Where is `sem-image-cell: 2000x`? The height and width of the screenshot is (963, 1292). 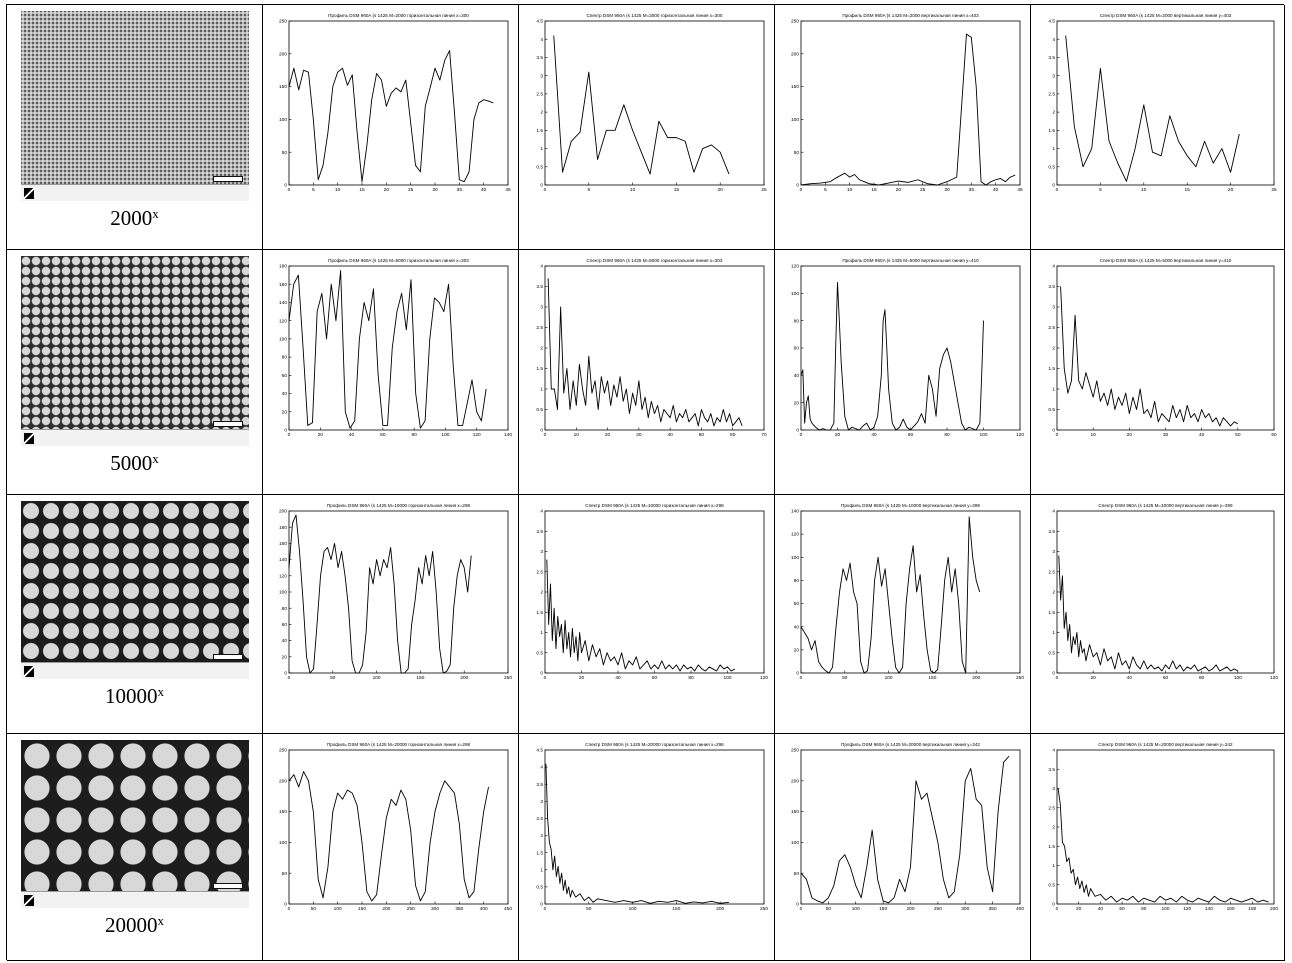 sem-image-cell: 2000x is located at coordinates (135, 127).